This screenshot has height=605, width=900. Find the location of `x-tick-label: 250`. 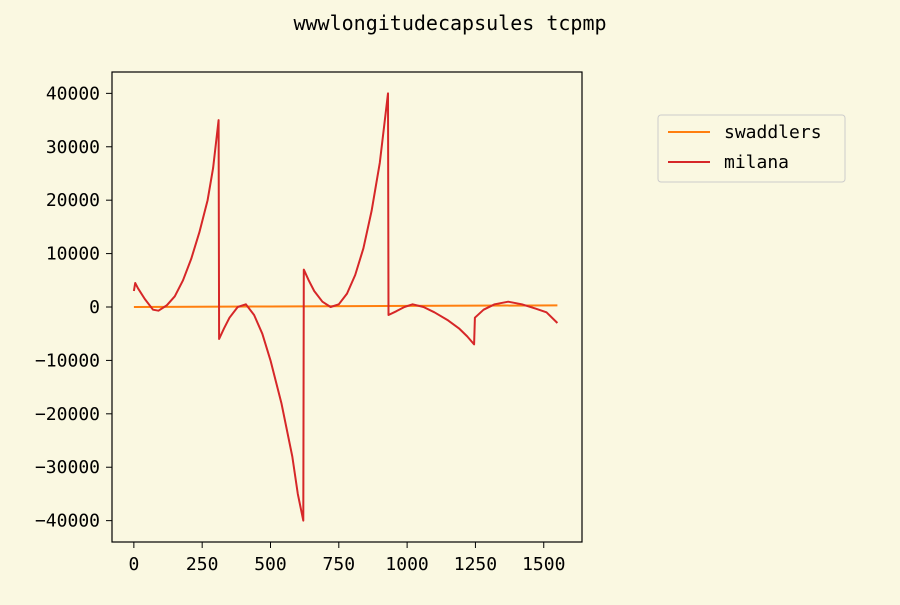

x-tick-label: 250 is located at coordinates (202, 564).